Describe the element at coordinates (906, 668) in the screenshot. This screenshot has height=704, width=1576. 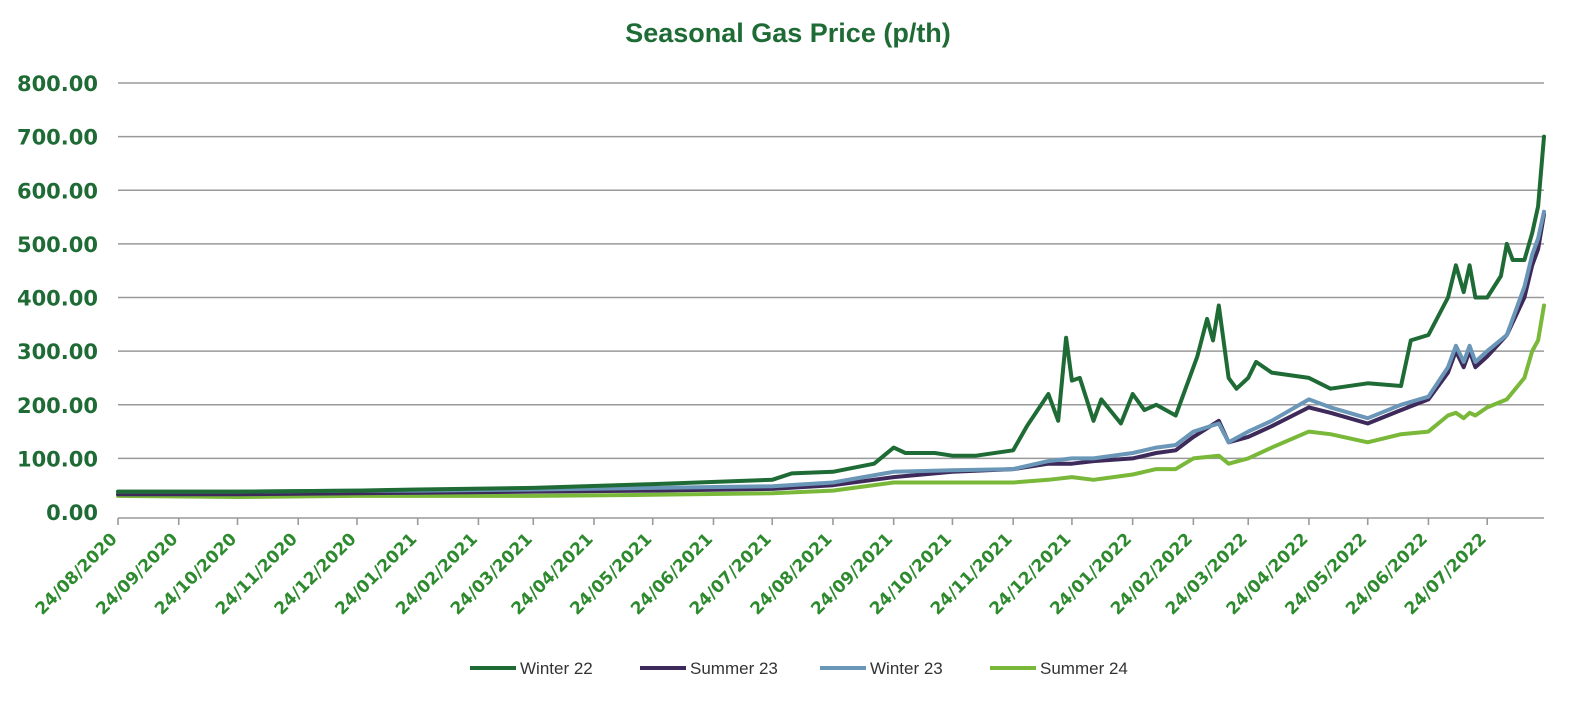
I see `legend-label: Winter 23` at that location.